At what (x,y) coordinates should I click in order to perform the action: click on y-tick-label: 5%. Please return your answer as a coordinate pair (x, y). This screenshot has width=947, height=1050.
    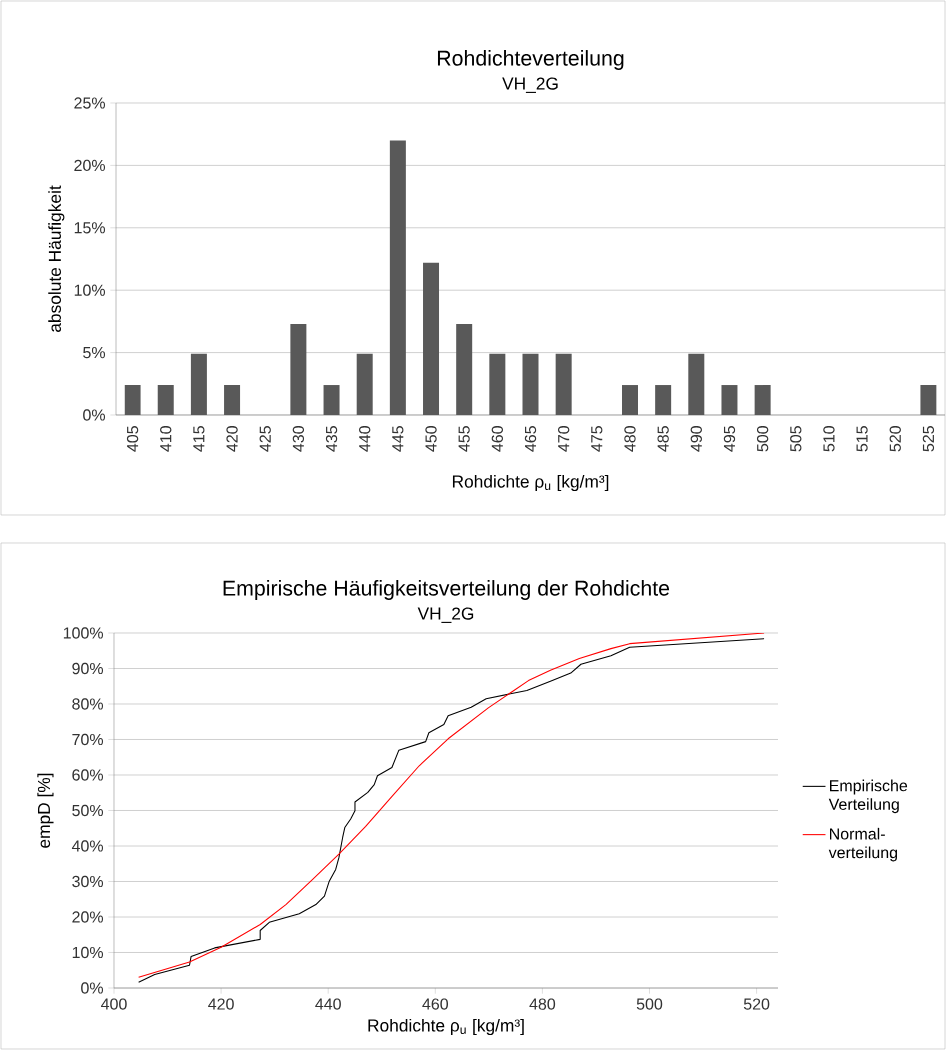
    Looking at the image, I should click on (94, 352).